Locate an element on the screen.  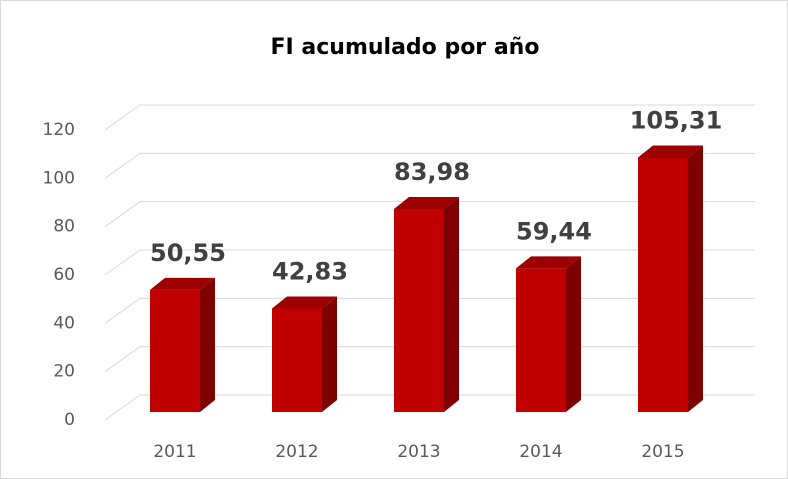
data-label: 59,44 is located at coordinates (554, 231).